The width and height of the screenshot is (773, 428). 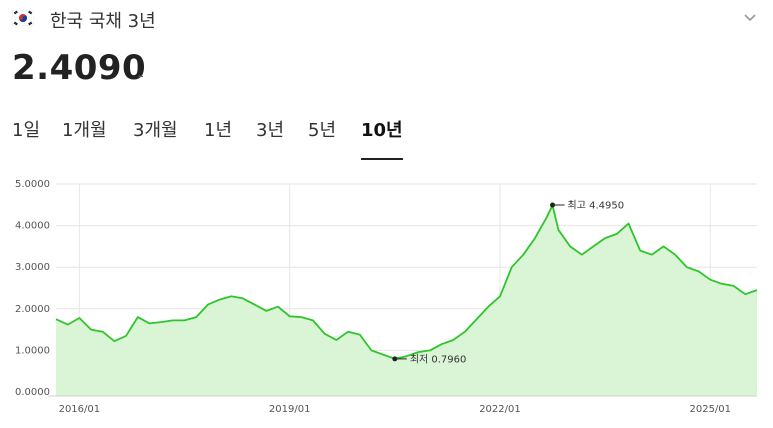 I want to click on y-tick-label: 3.0000, so click(x=32, y=267).